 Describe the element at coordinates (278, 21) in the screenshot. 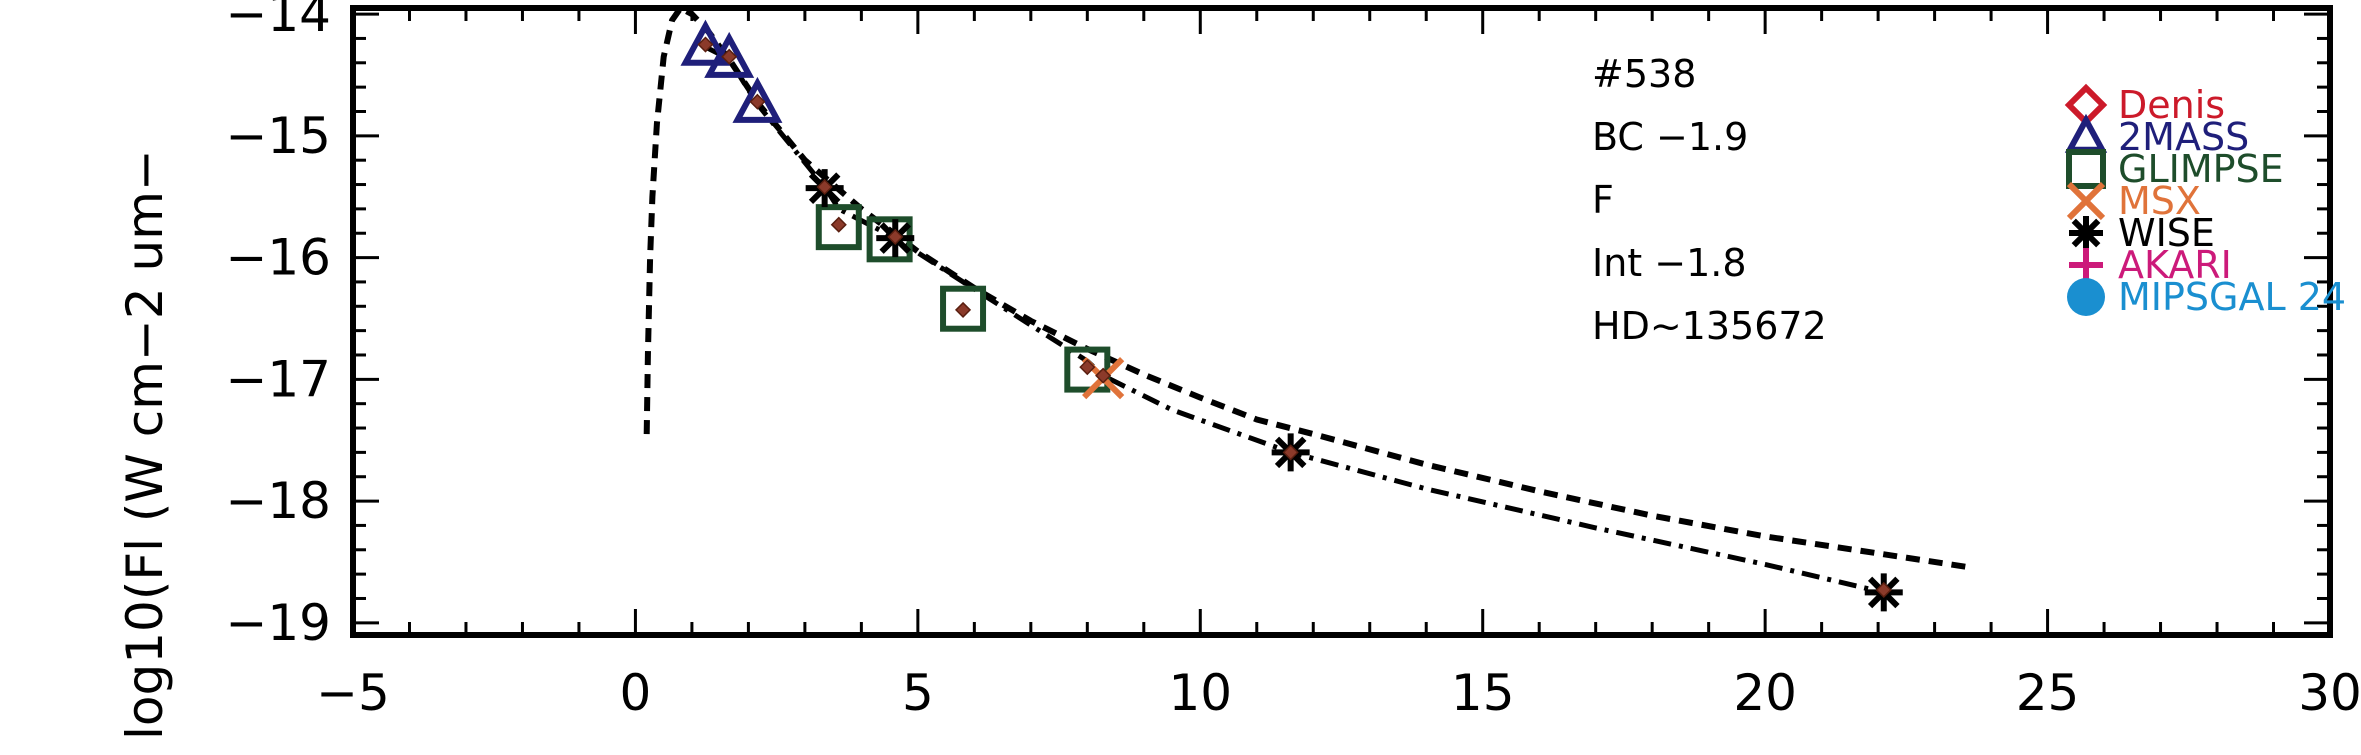

I see `y-tick-label: −14` at that location.